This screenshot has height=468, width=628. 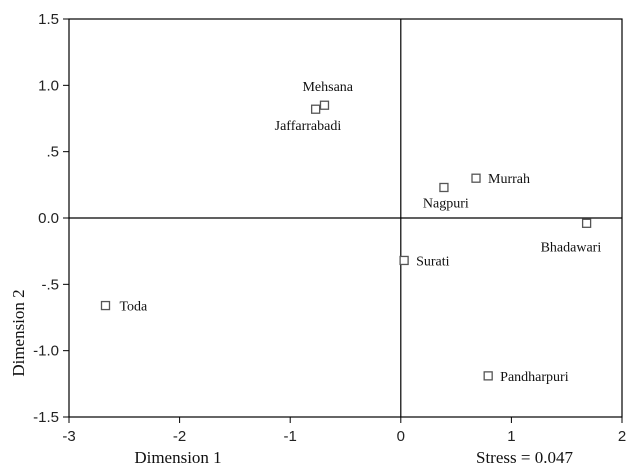 I want to click on point-label: Murrah, so click(x=509, y=179).